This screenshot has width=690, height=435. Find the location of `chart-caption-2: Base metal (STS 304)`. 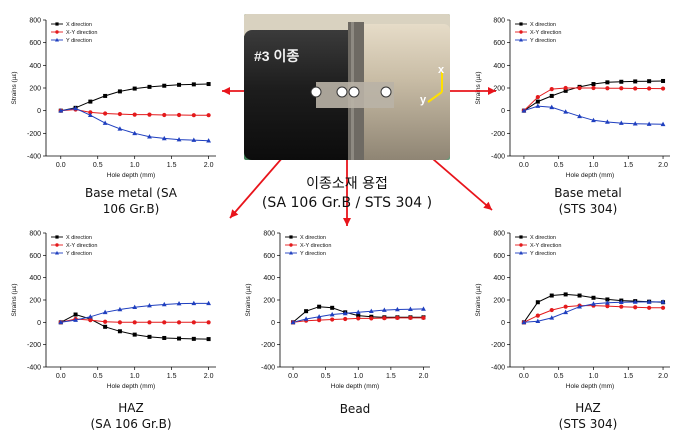

chart-caption-2: Base metal (STS 304) is located at coordinates (588, 201).